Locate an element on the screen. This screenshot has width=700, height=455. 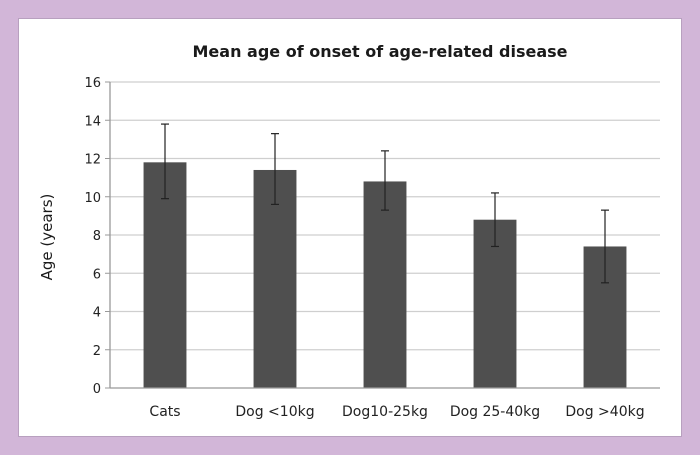
x-category-label: Dog >40kg is located at coordinates (604, 412).